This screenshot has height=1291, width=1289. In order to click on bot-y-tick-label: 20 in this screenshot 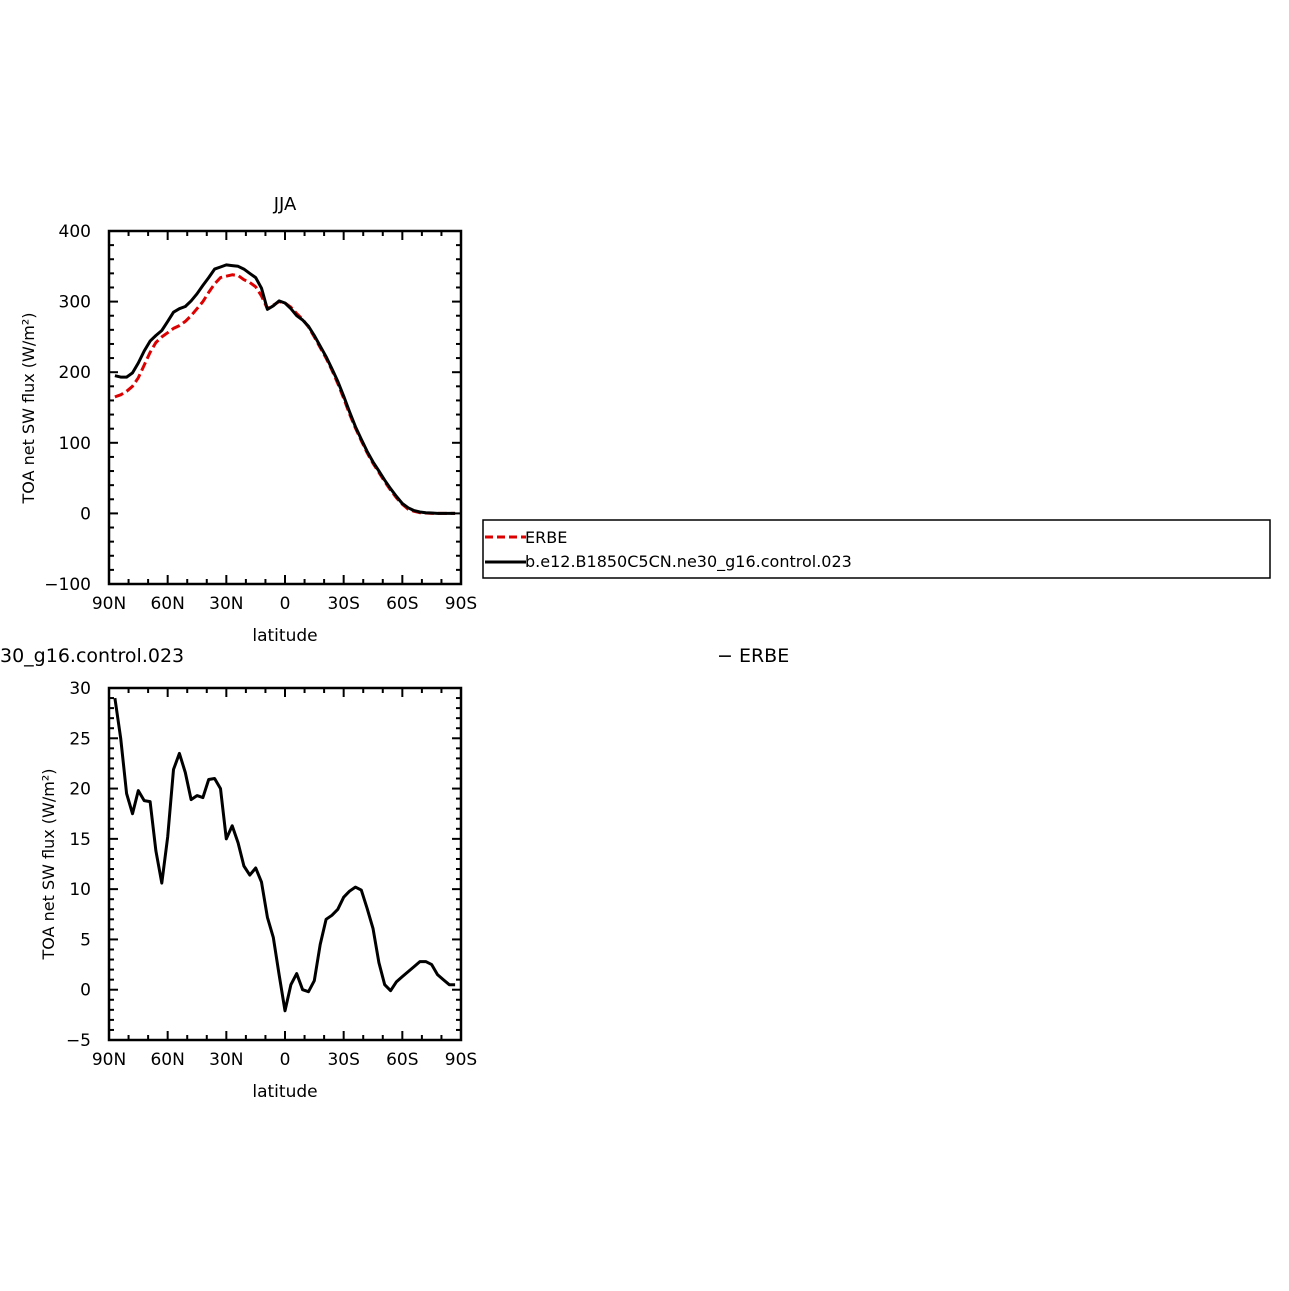, I will do `click(80, 790)`.